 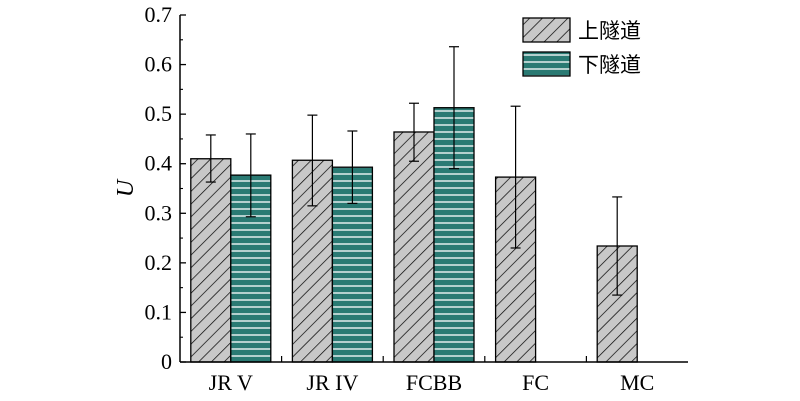 What do you see at coordinates (231, 382) in the screenshot?
I see `x-tick-label: JR V` at bounding box center [231, 382].